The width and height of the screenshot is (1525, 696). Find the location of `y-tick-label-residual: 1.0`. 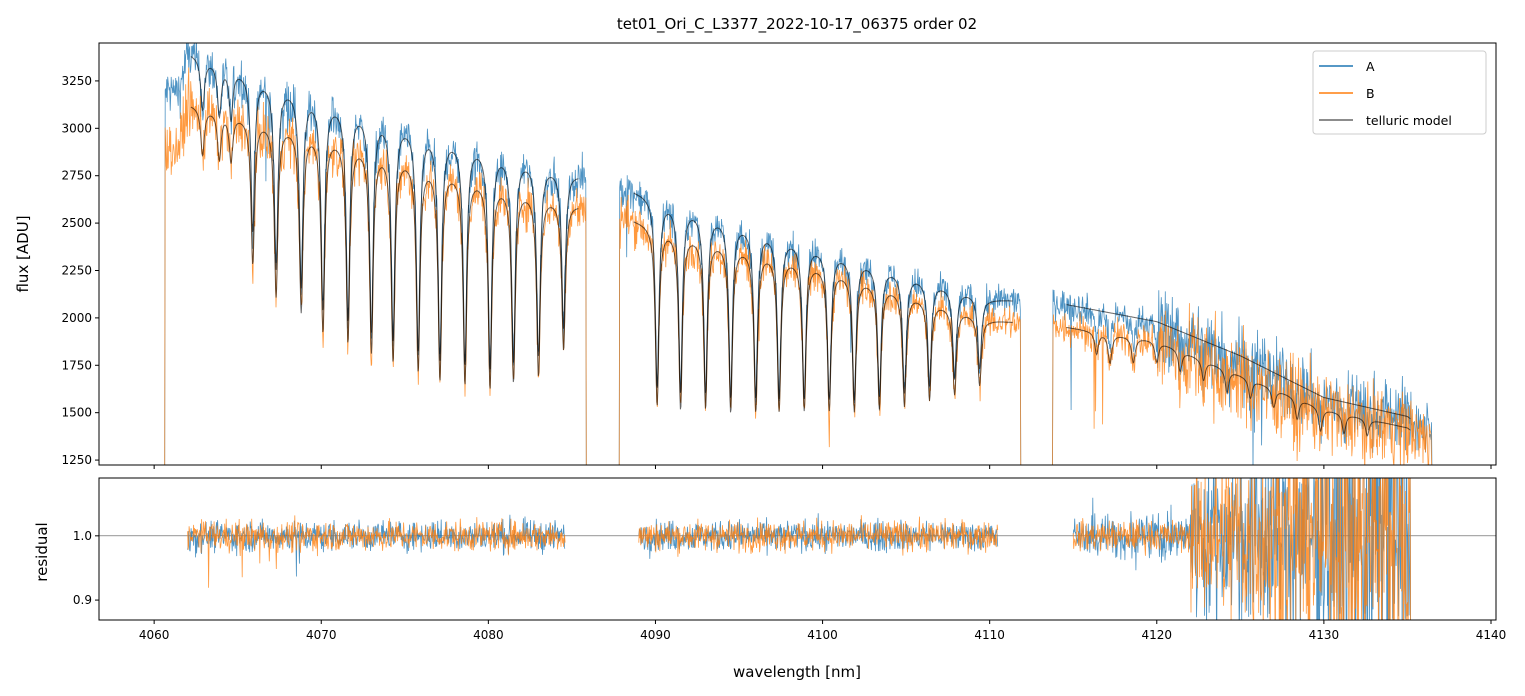

y-tick-label-residual: 1.0 is located at coordinates (82, 536).